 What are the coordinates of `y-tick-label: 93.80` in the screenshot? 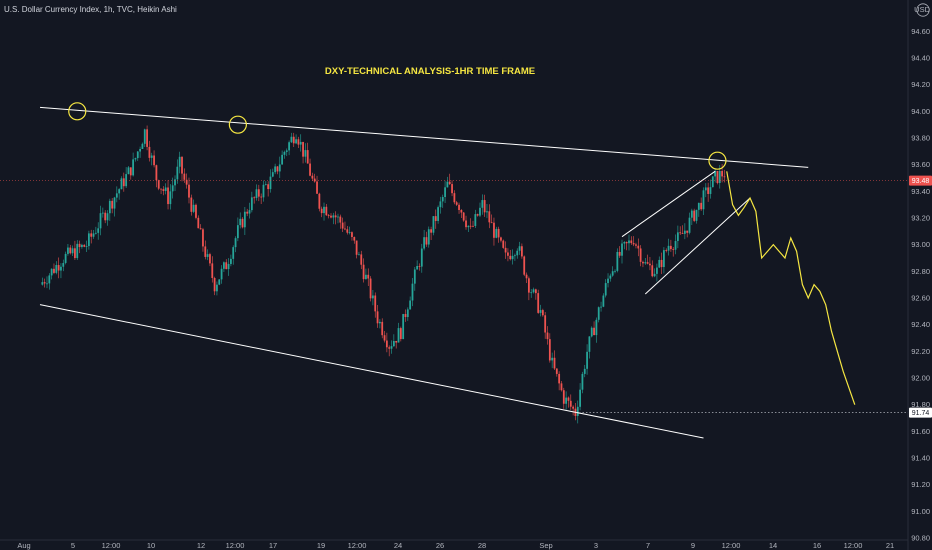 It's located at (920, 138).